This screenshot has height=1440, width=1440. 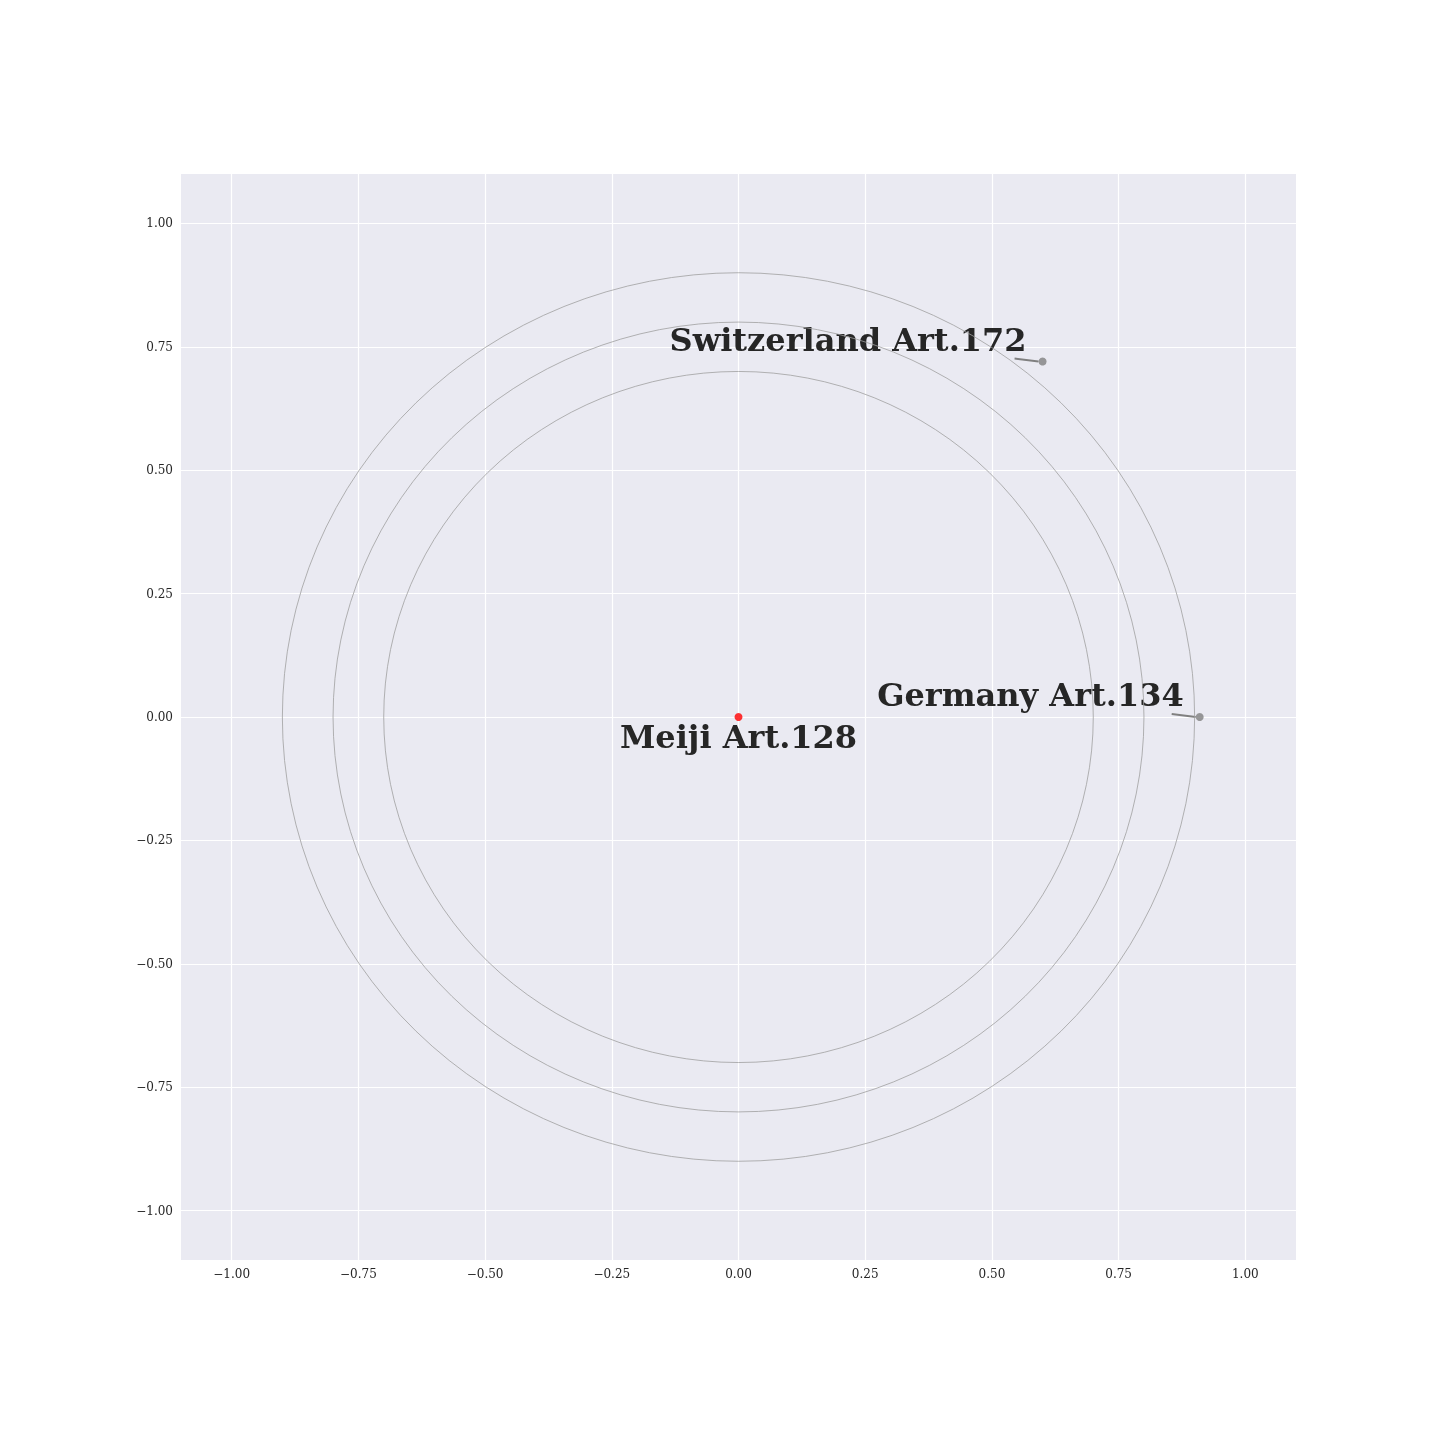 I want to click on y-tick-label: 0.50, so click(x=159, y=470).